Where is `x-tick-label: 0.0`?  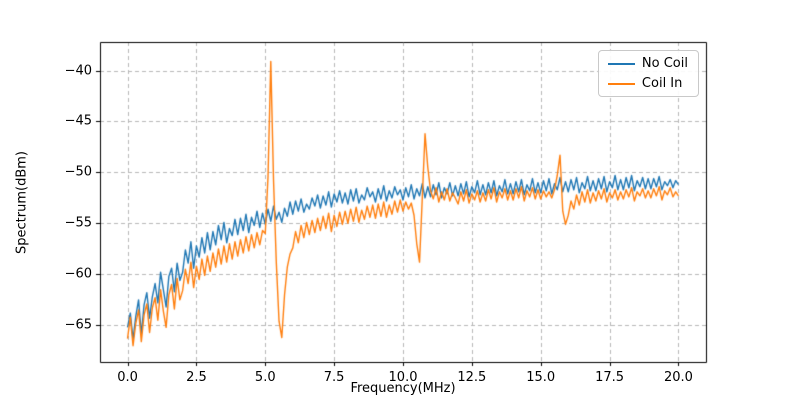 x-tick-label: 0.0 is located at coordinates (127, 377).